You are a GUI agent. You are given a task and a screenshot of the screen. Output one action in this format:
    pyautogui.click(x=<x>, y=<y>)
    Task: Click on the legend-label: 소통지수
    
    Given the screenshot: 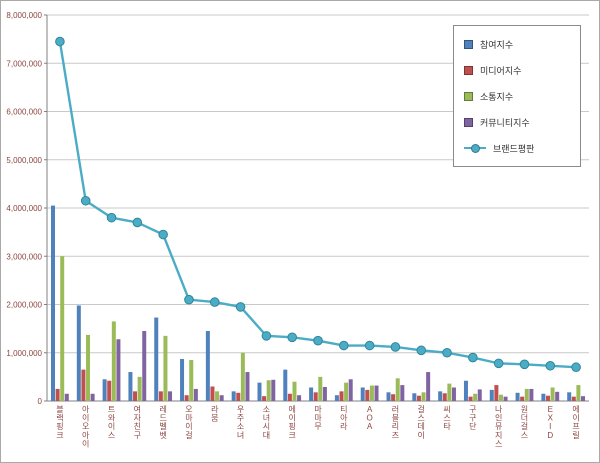 What is the action you would take?
    pyautogui.click(x=497, y=96)
    